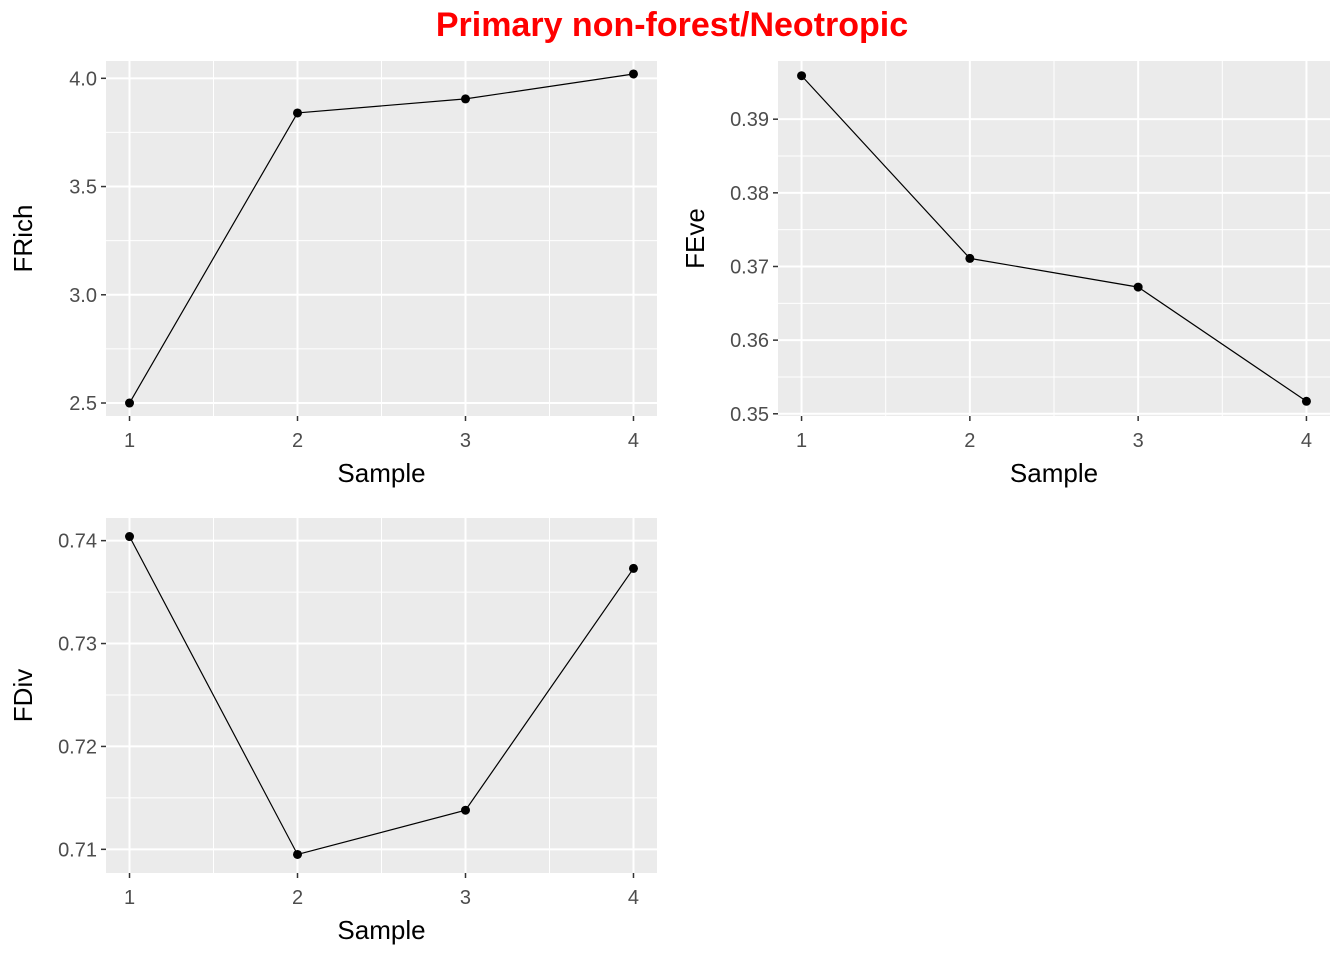  I want to click on y-tick-label: 0.73, so click(77, 645).